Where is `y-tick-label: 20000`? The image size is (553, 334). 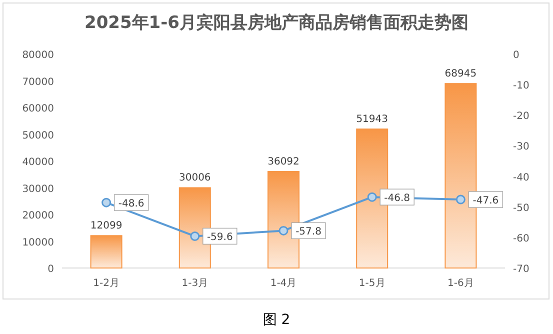 y-tick-label: 20000 is located at coordinates (38, 216).